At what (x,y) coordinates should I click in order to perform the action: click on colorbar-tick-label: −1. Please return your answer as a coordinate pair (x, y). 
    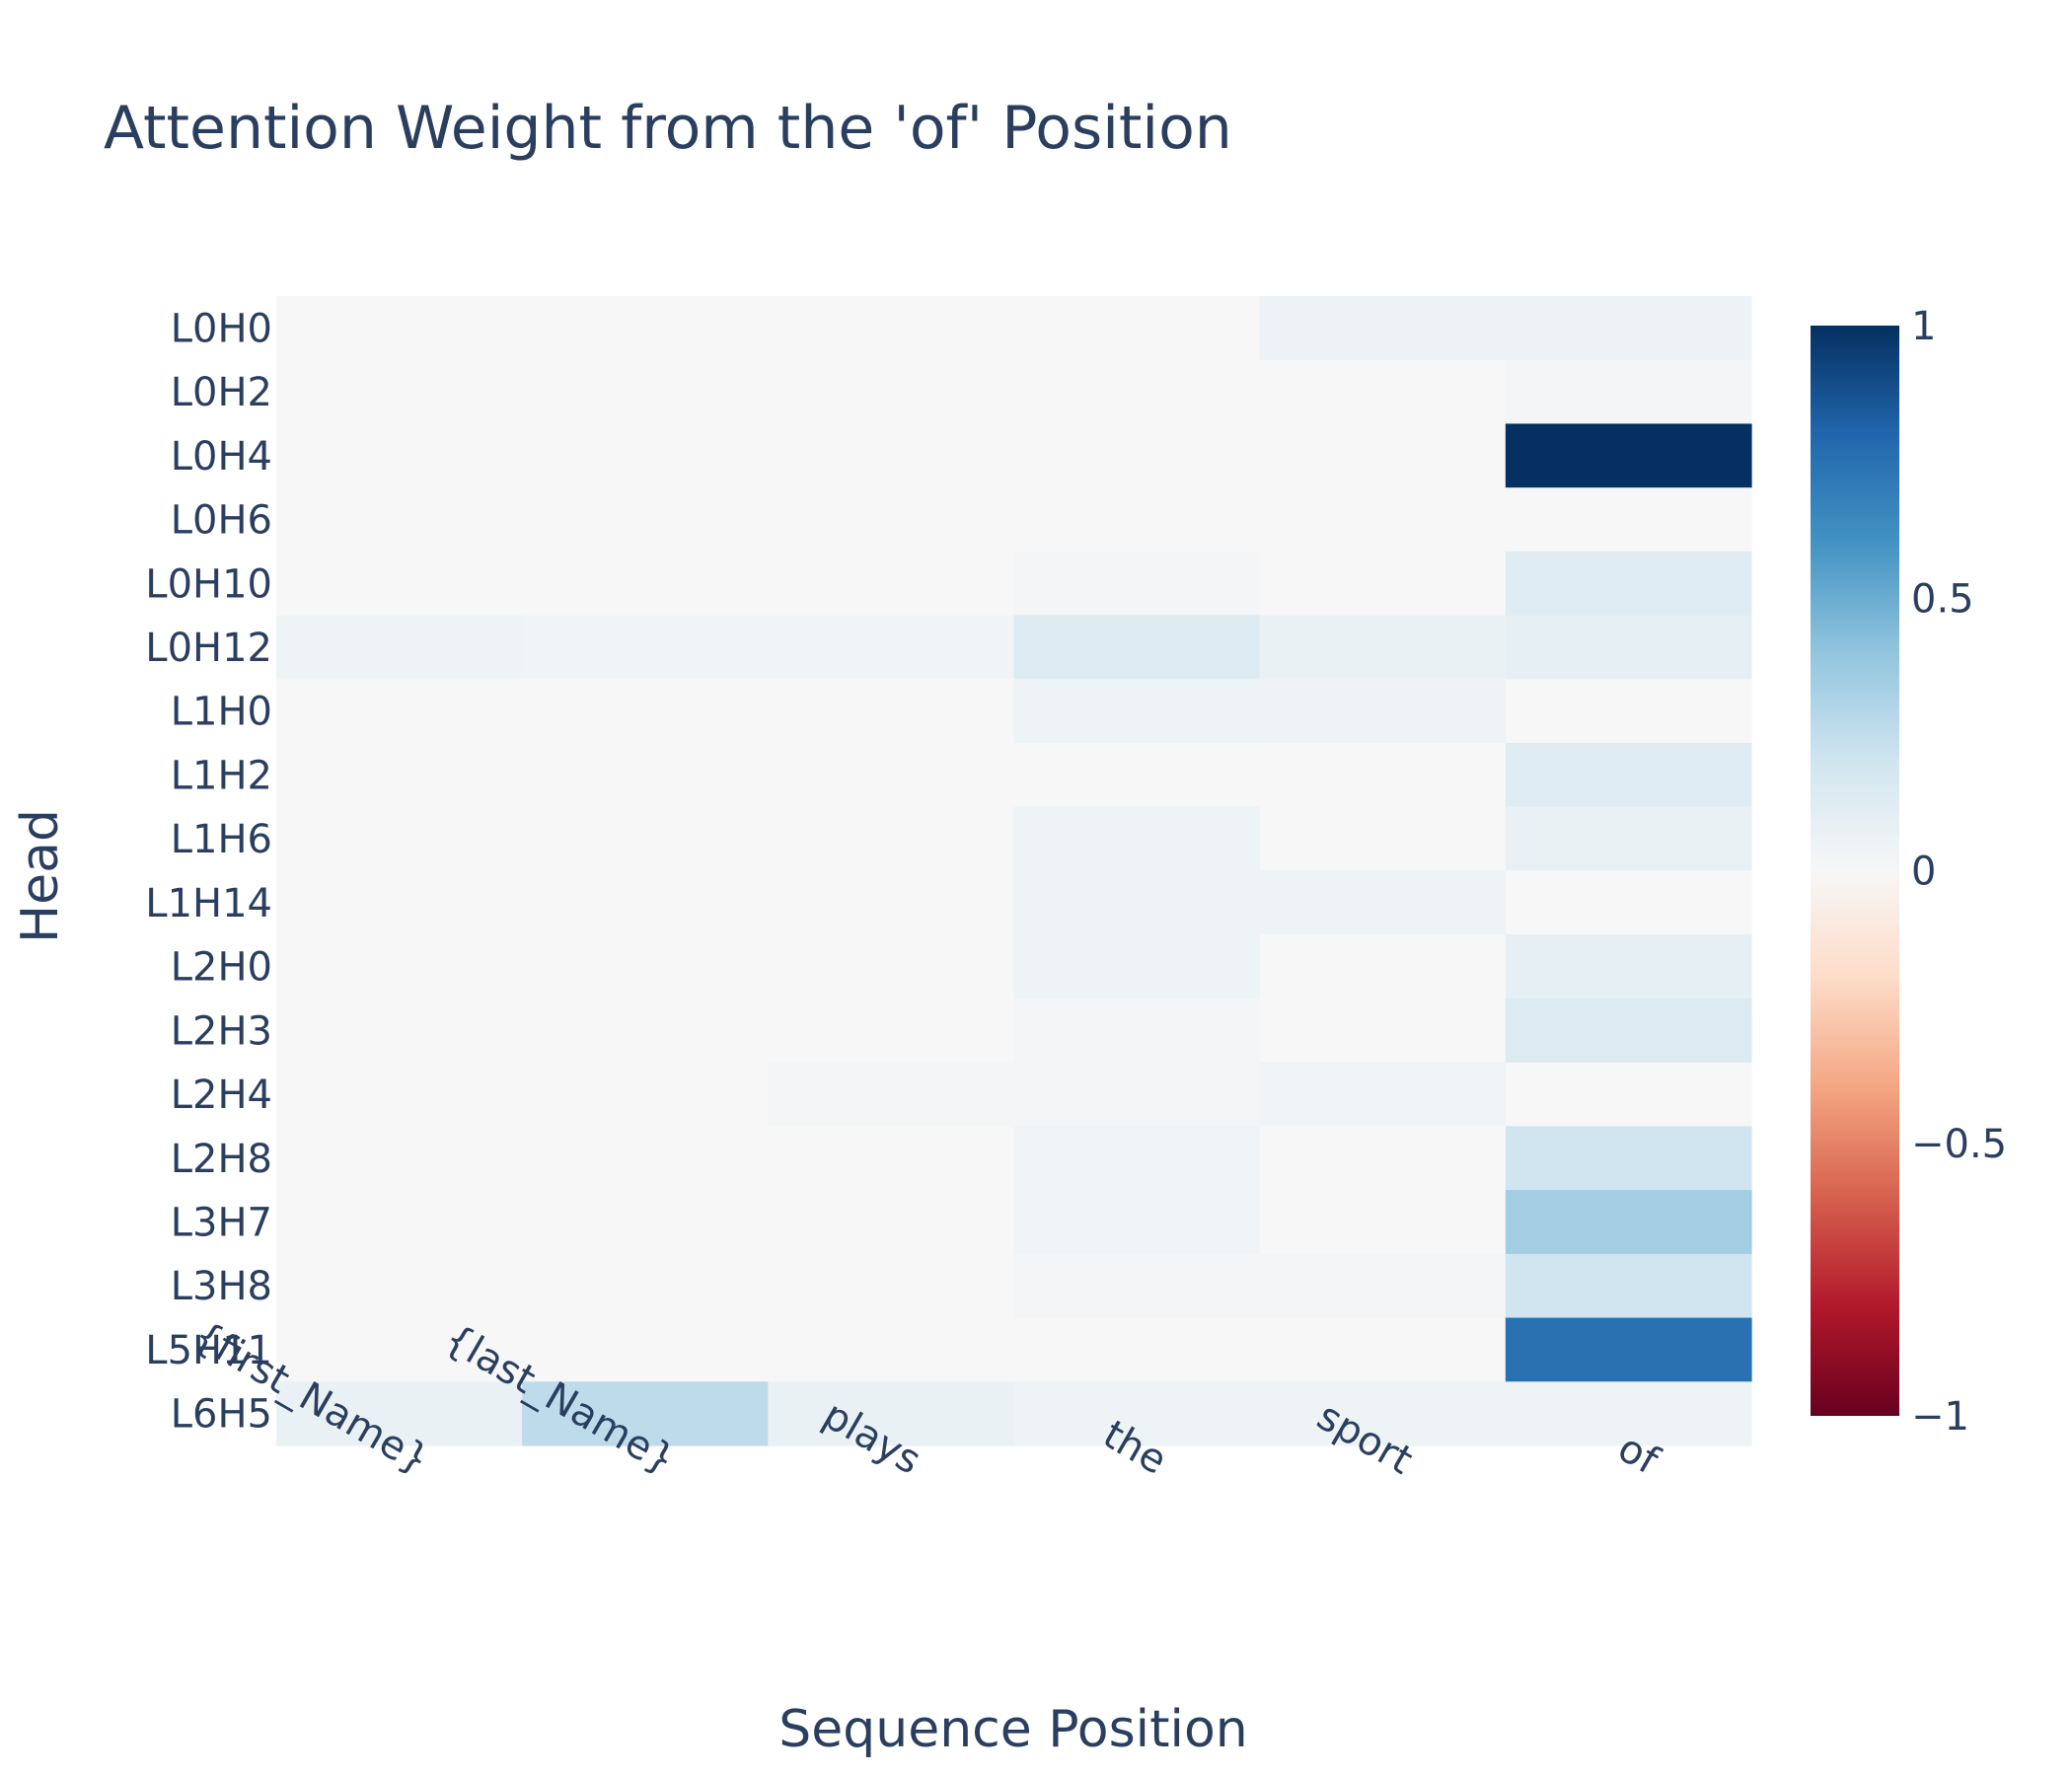
    Looking at the image, I should click on (1940, 1417).